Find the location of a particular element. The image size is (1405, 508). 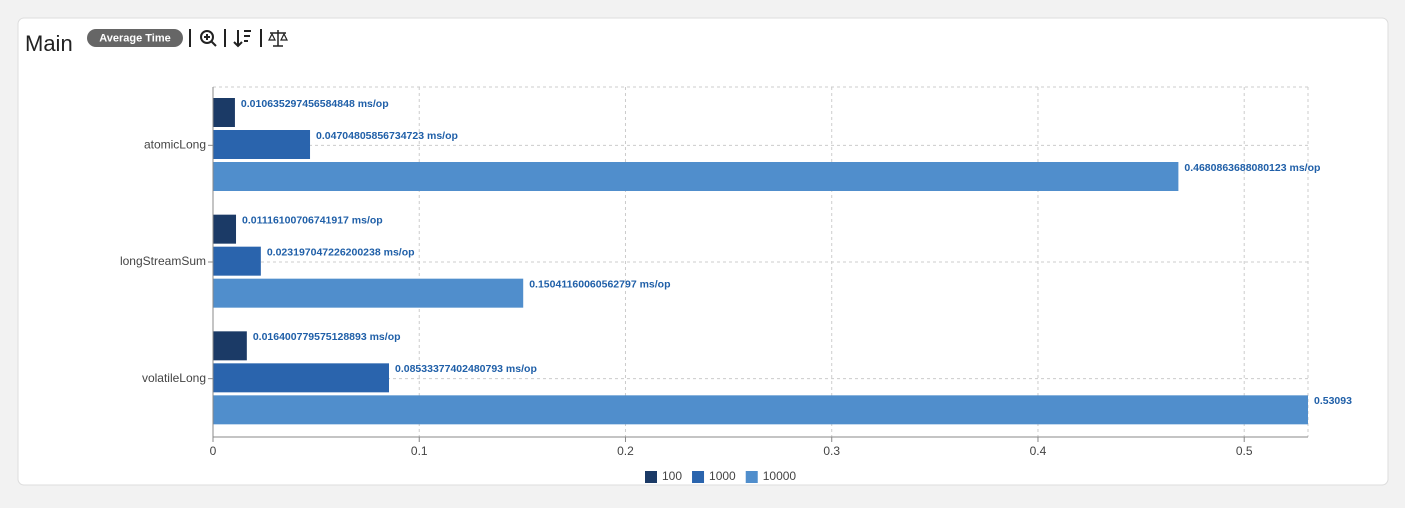

legend-label: 100 is located at coordinates (672, 476).